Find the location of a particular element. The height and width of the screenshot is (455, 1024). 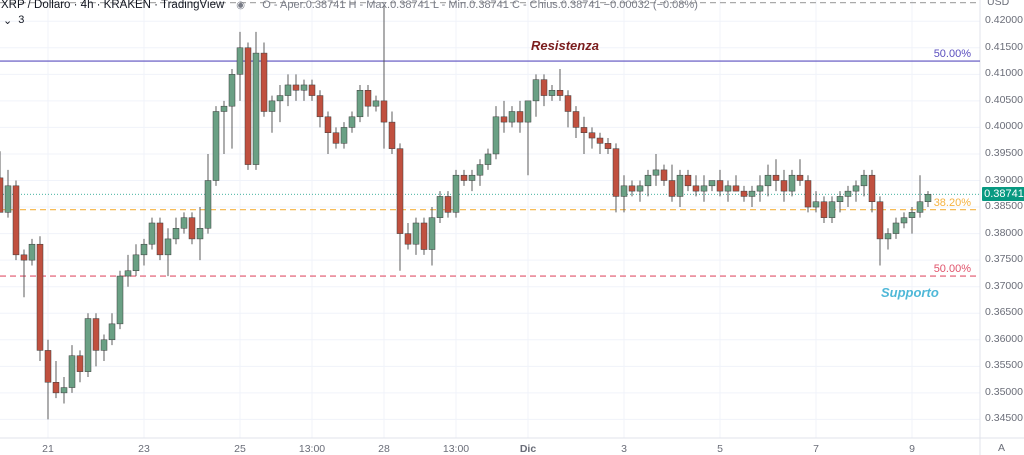

x-tick-label: 3 is located at coordinates (624, 449).